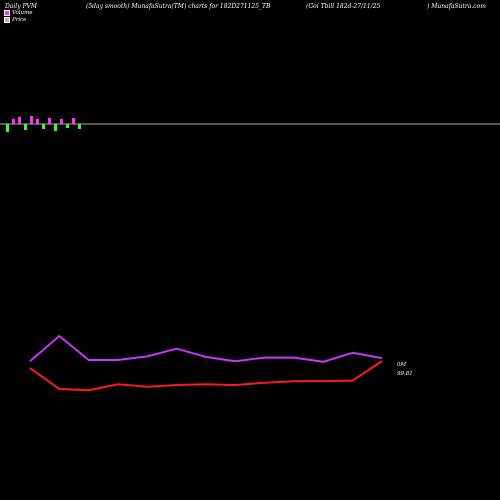  Describe the element at coordinates (456, 6) in the screenshot. I see `site-name: ) MunafaSutra.com` at that location.